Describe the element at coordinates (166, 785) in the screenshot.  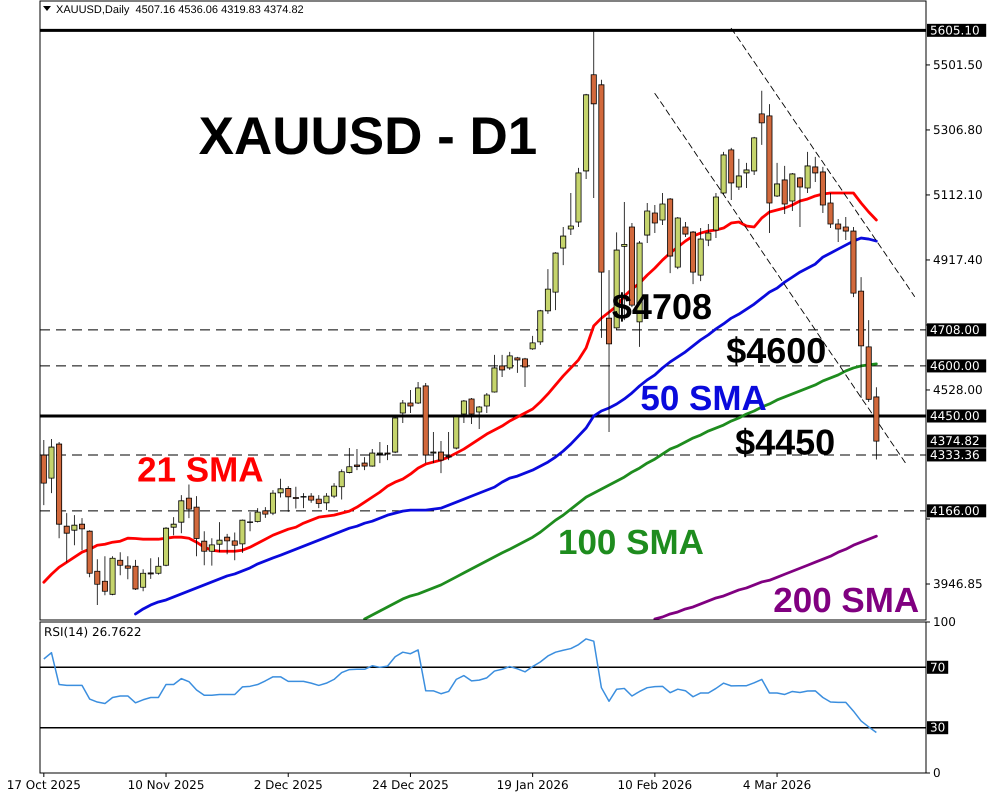
I see `x-tick-label: 10 Nov 2025` at that location.